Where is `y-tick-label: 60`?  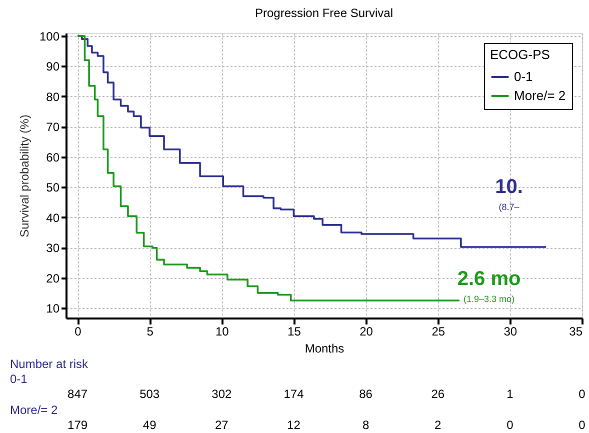
y-tick-label: 60 is located at coordinates (53, 157).